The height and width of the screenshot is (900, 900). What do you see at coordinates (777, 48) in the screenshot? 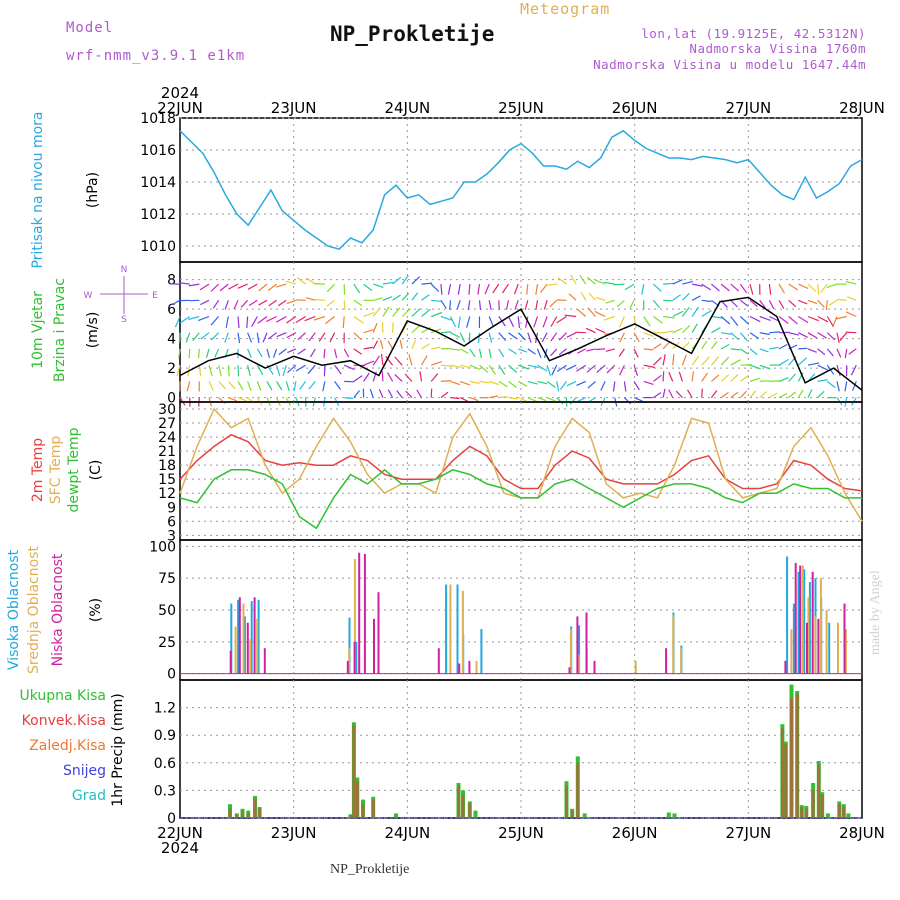
I see `elevation-text: Nadmorska Visina 1760m` at bounding box center [777, 48].